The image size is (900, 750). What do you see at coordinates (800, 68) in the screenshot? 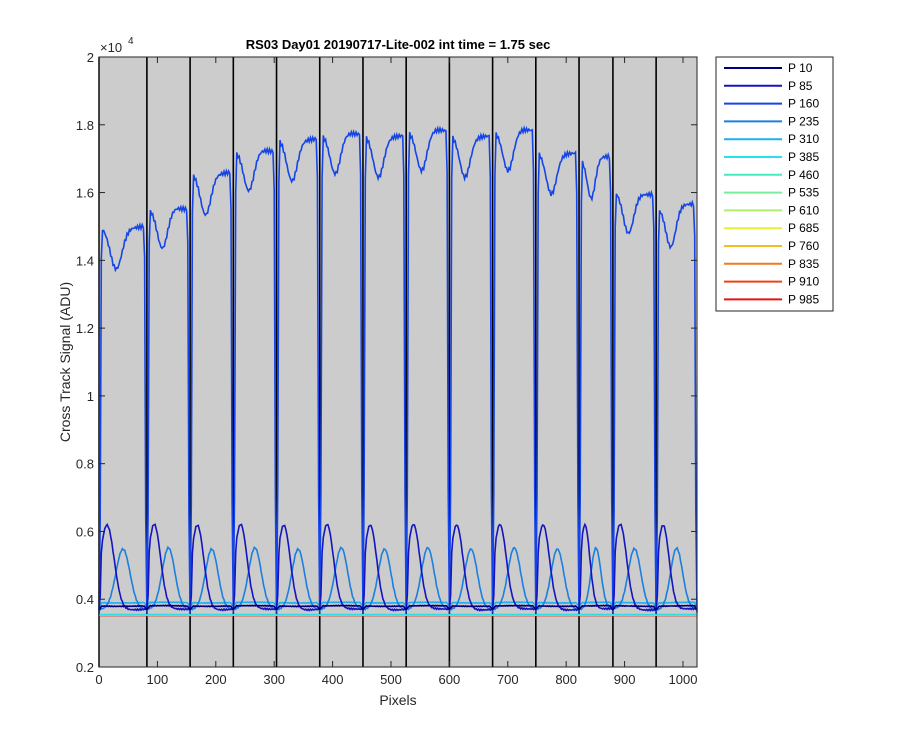
I see `legend-label: P 10` at bounding box center [800, 68].